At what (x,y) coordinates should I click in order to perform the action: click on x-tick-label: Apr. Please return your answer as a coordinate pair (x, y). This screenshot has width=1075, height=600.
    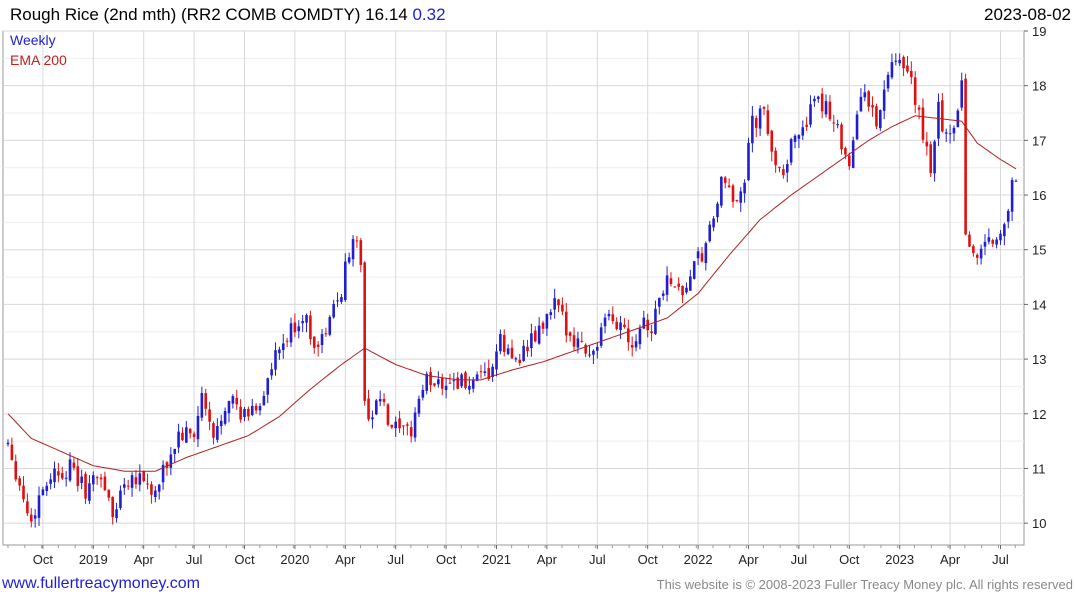
    Looking at the image, I should click on (748, 559).